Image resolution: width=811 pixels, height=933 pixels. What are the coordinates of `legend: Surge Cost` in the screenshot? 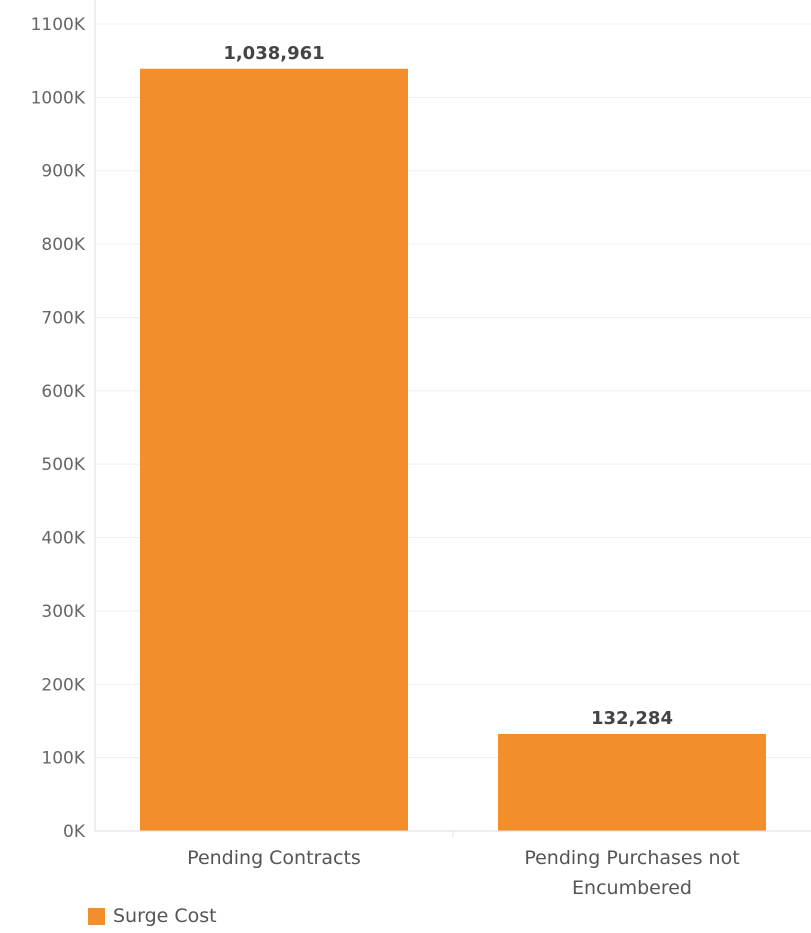 It's located at (152, 916).